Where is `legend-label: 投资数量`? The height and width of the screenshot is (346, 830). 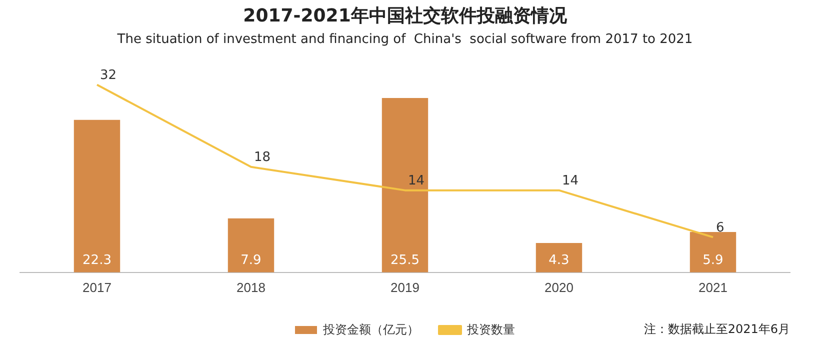
legend-label: 投资数量 is located at coordinates (490, 329).